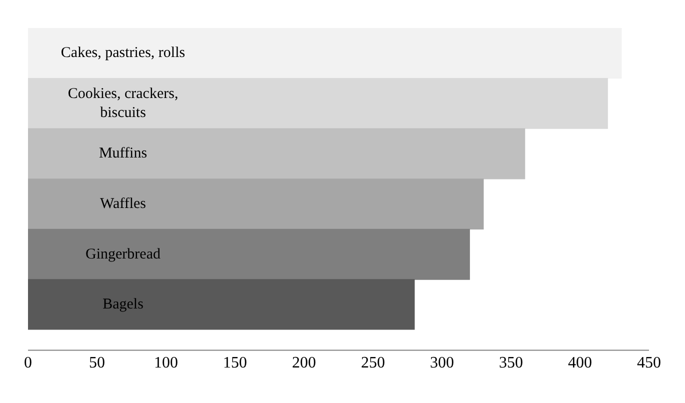 This screenshot has height=403, width=685. Describe the element at coordinates (649, 363) in the screenshot. I see `x-tick-label: 450` at that location.